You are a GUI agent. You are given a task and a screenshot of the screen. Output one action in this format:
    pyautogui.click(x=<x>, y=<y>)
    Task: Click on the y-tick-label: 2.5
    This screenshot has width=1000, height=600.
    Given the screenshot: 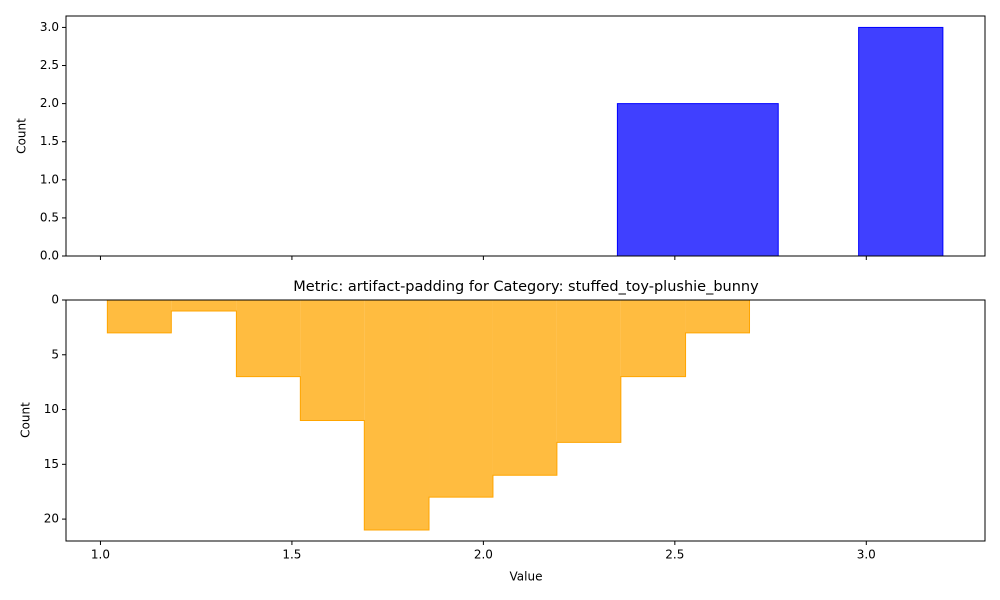 What is the action you would take?
    pyautogui.click(x=49, y=65)
    